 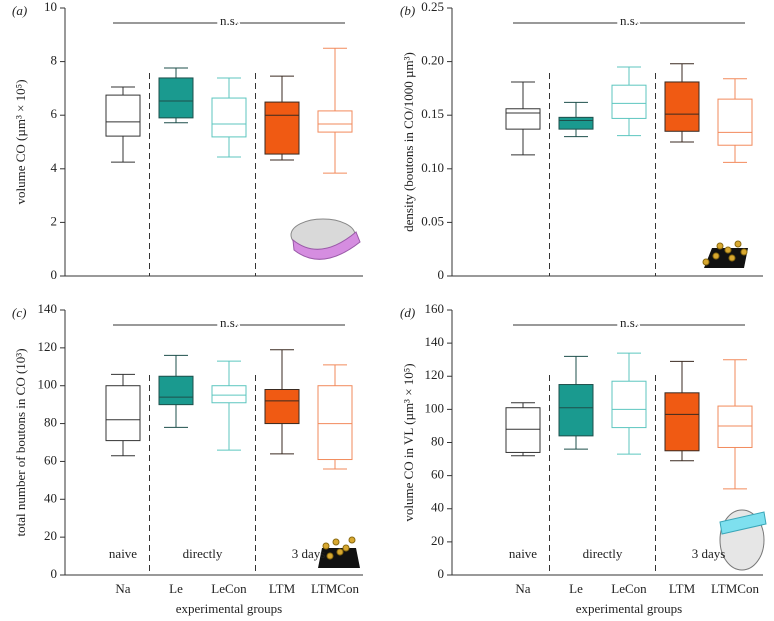 I want to click on y-tick-label: 2, so click(x=54, y=220).